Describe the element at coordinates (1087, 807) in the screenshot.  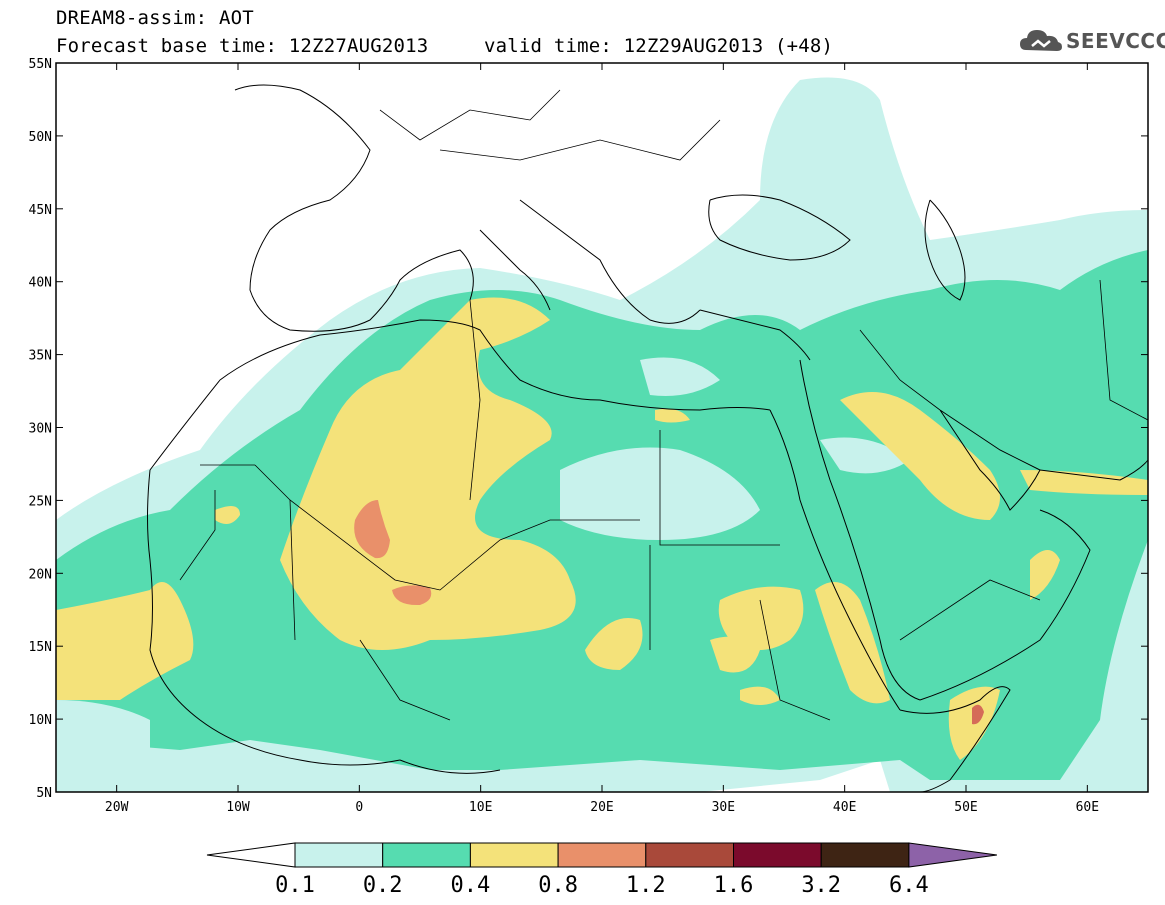
I see `lon-tick-label: 60E` at that location.